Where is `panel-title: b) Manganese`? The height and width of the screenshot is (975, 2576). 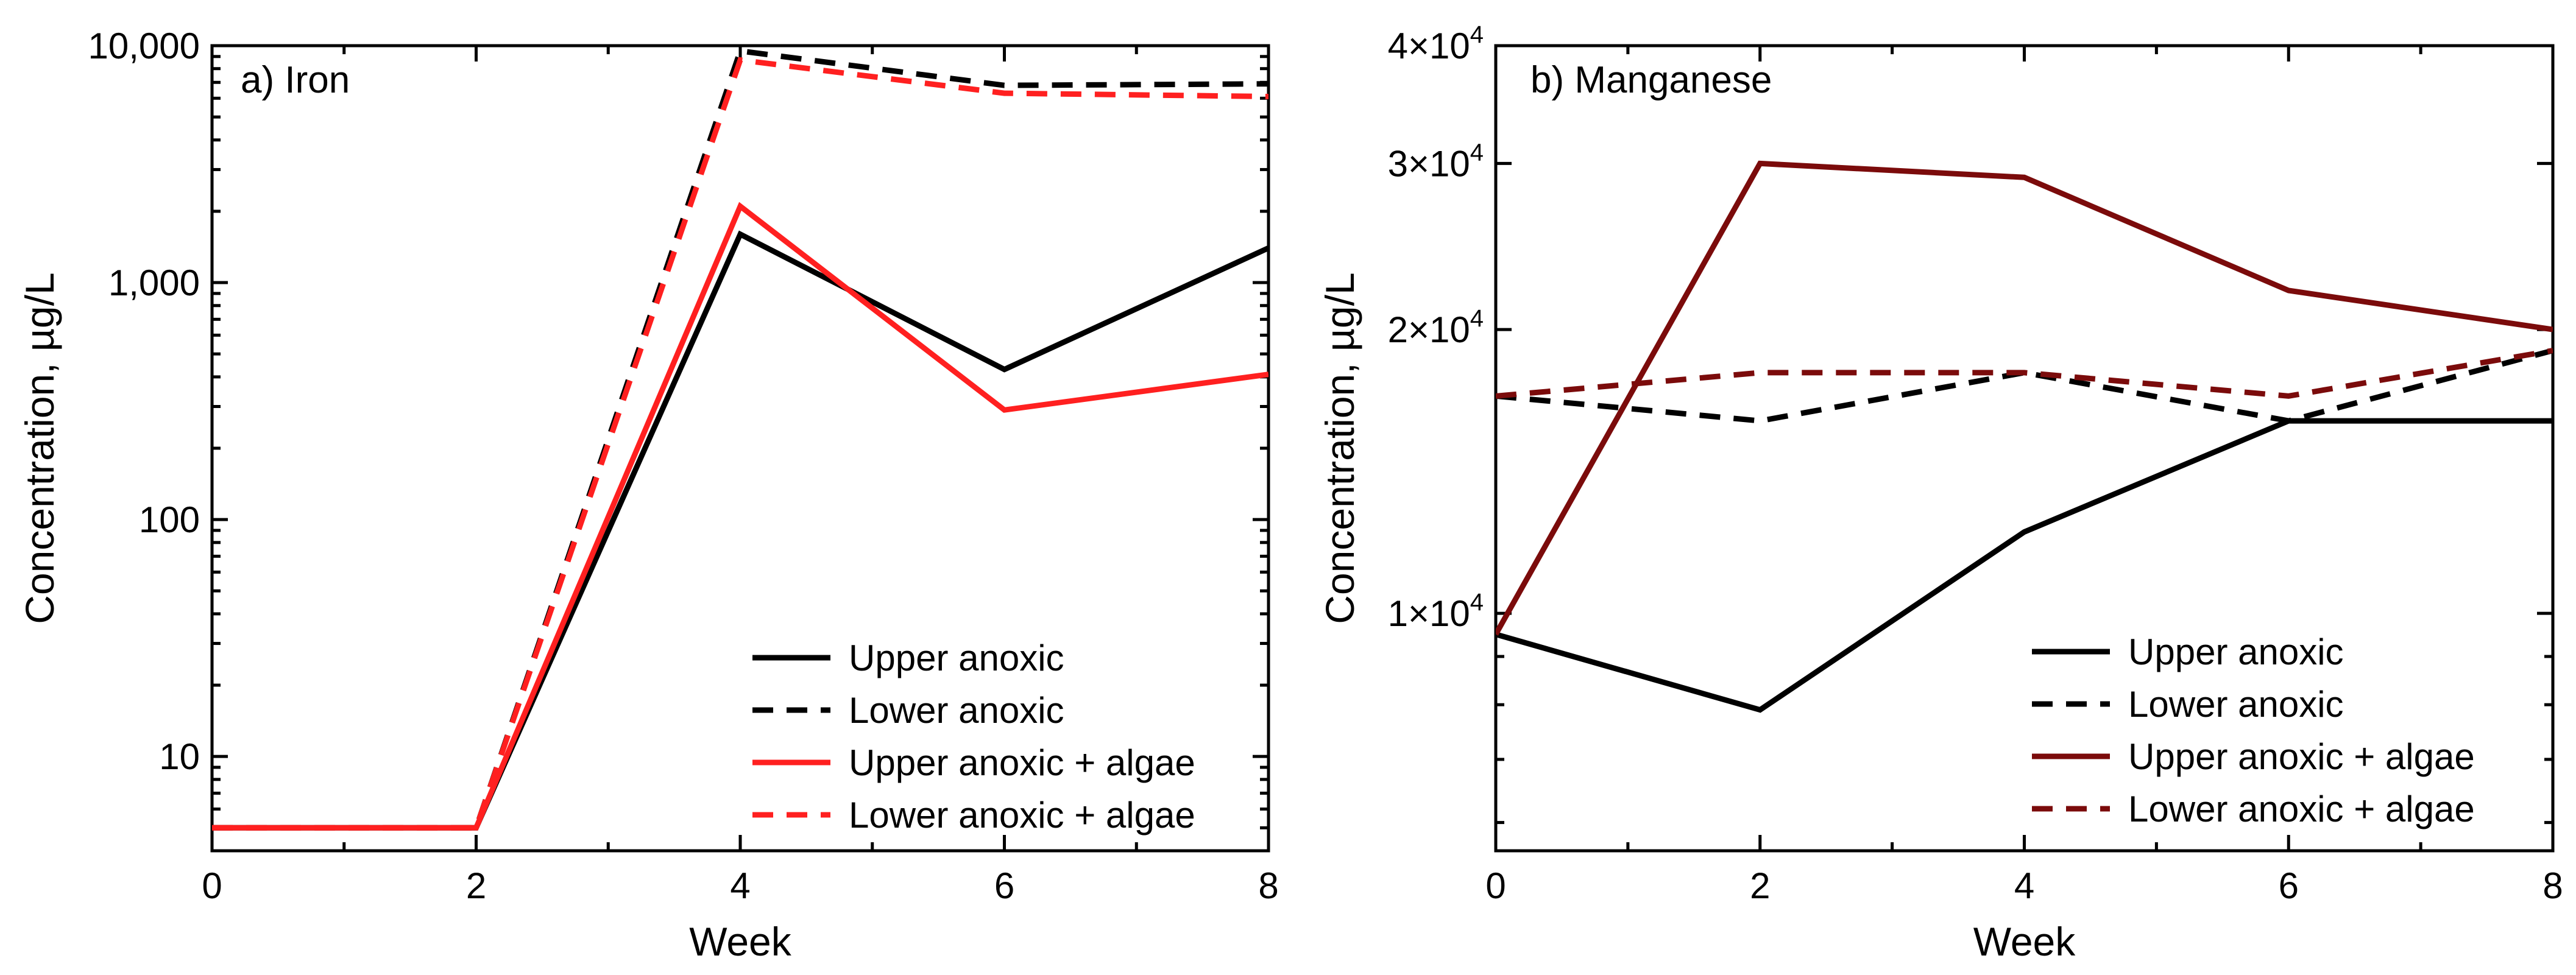
panel-title: b) Manganese is located at coordinates (1651, 80).